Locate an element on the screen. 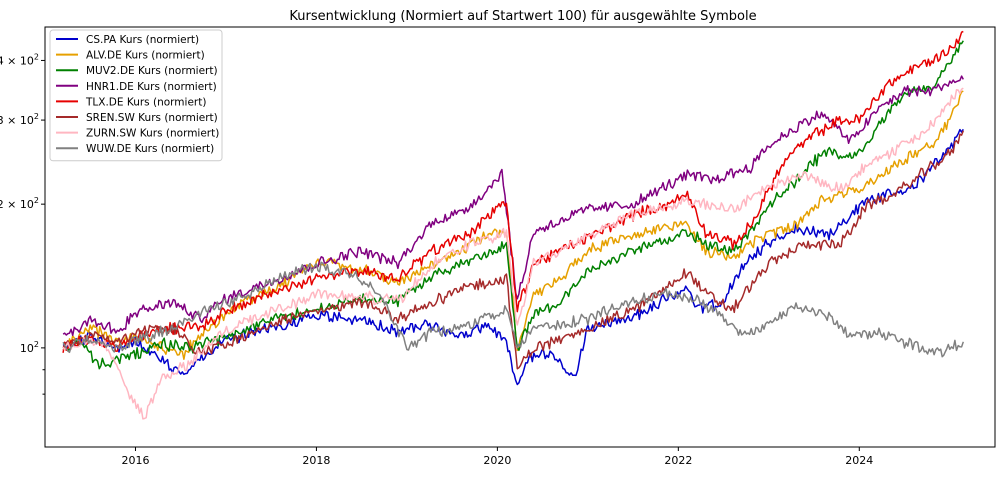 The width and height of the screenshot is (1000, 477). x-tick-label: 2018 is located at coordinates (316, 460).